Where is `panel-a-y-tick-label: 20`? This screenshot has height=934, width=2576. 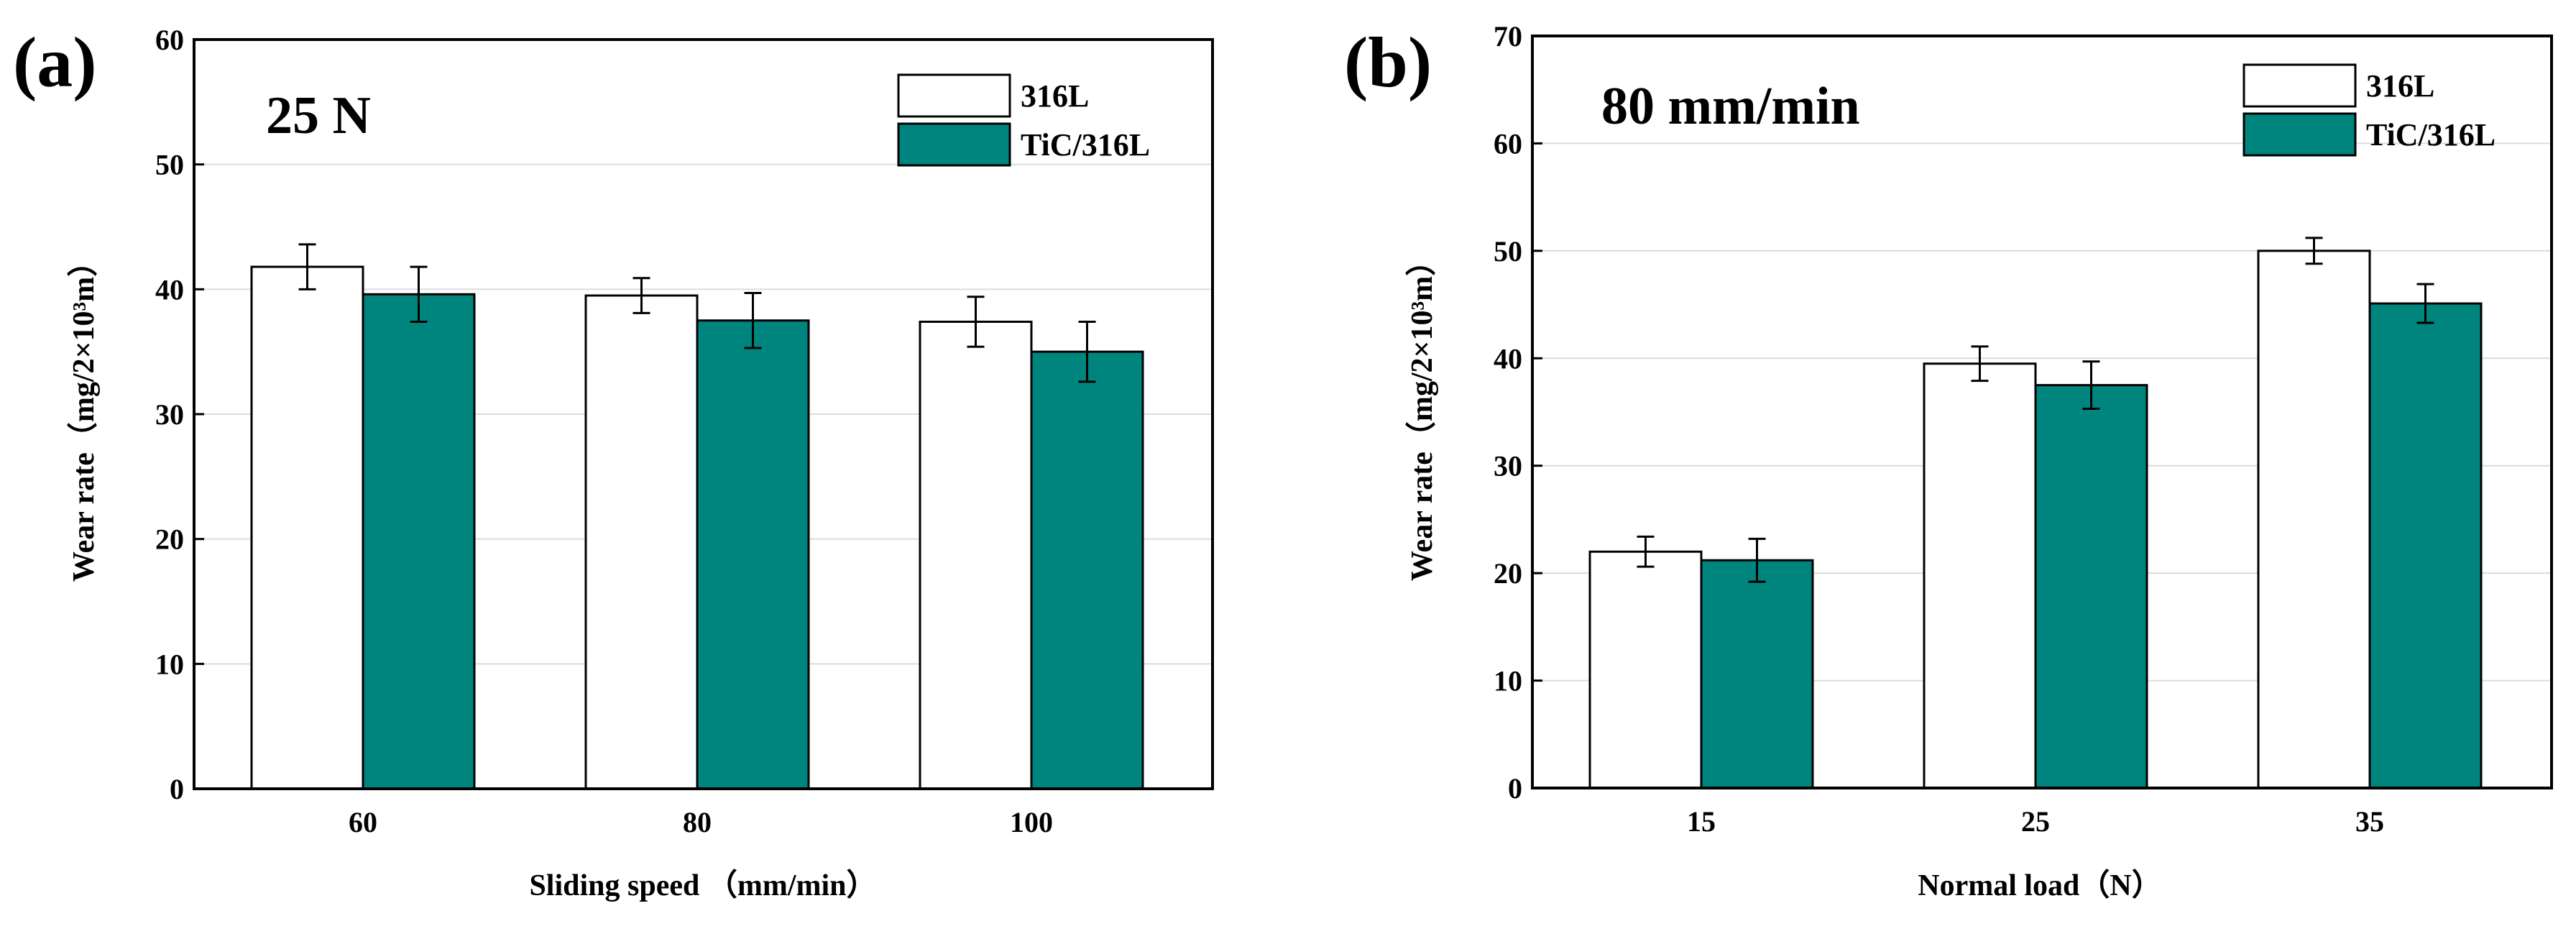
panel-a-y-tick-label: 20 is located at coordinates (169, 540).